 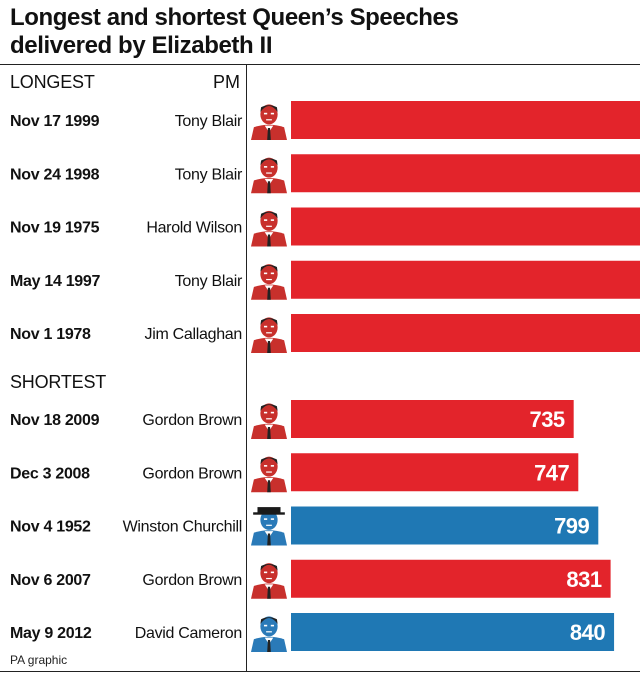 I want to click on chart-title-line-1: Longest and shortest Queen’s Speeches, so click(x=234, y=17).